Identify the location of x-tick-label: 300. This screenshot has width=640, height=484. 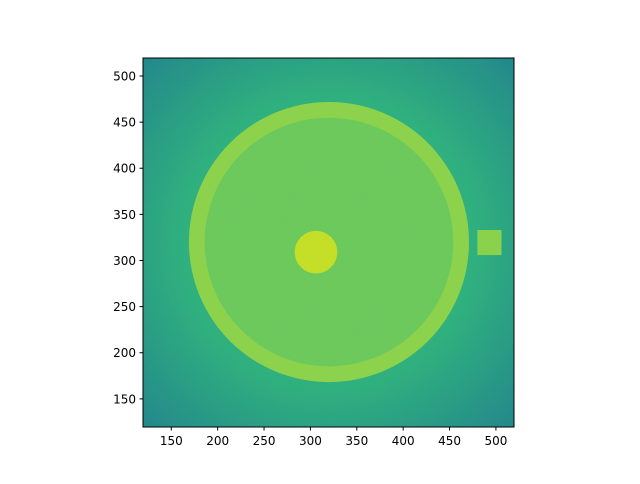
(310, 441).